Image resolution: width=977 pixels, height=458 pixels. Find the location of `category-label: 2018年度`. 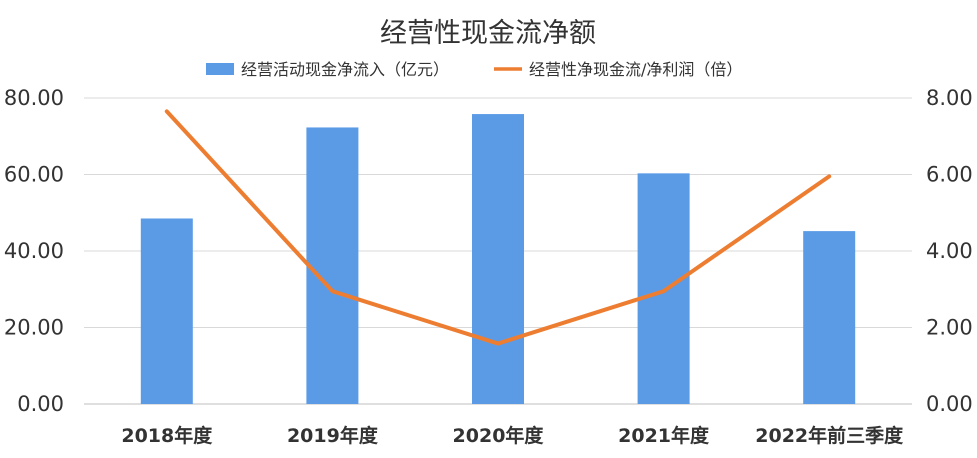

category-label: 2018年度 is located at coordinates (167, 435).